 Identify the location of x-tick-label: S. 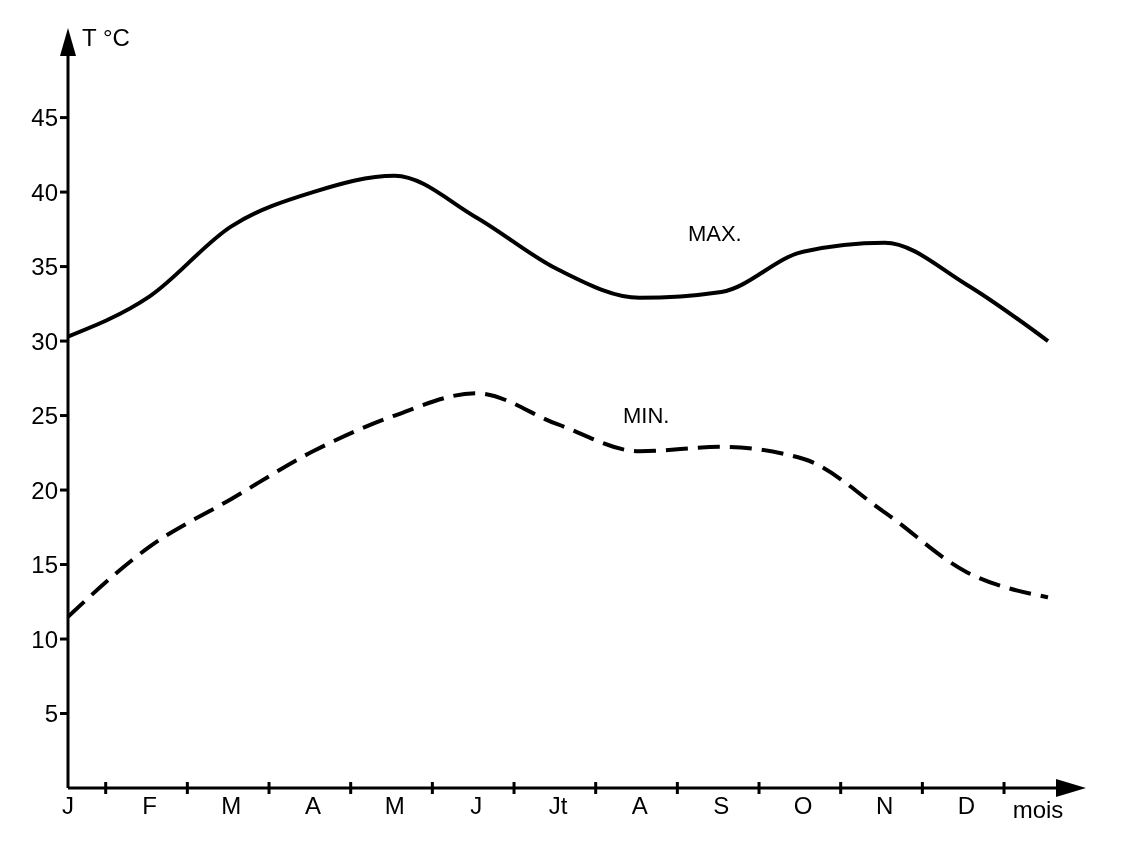
(721, 805).